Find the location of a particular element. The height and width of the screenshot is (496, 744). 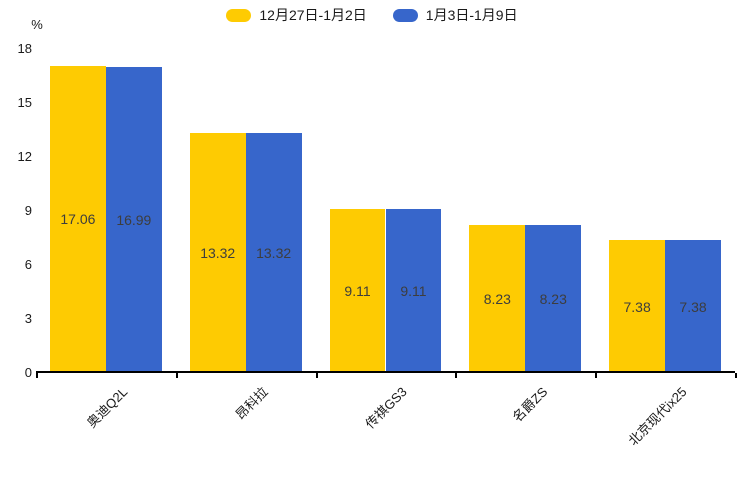

x-category-label: 传祺GS3 is located at coordinates (386, 408).